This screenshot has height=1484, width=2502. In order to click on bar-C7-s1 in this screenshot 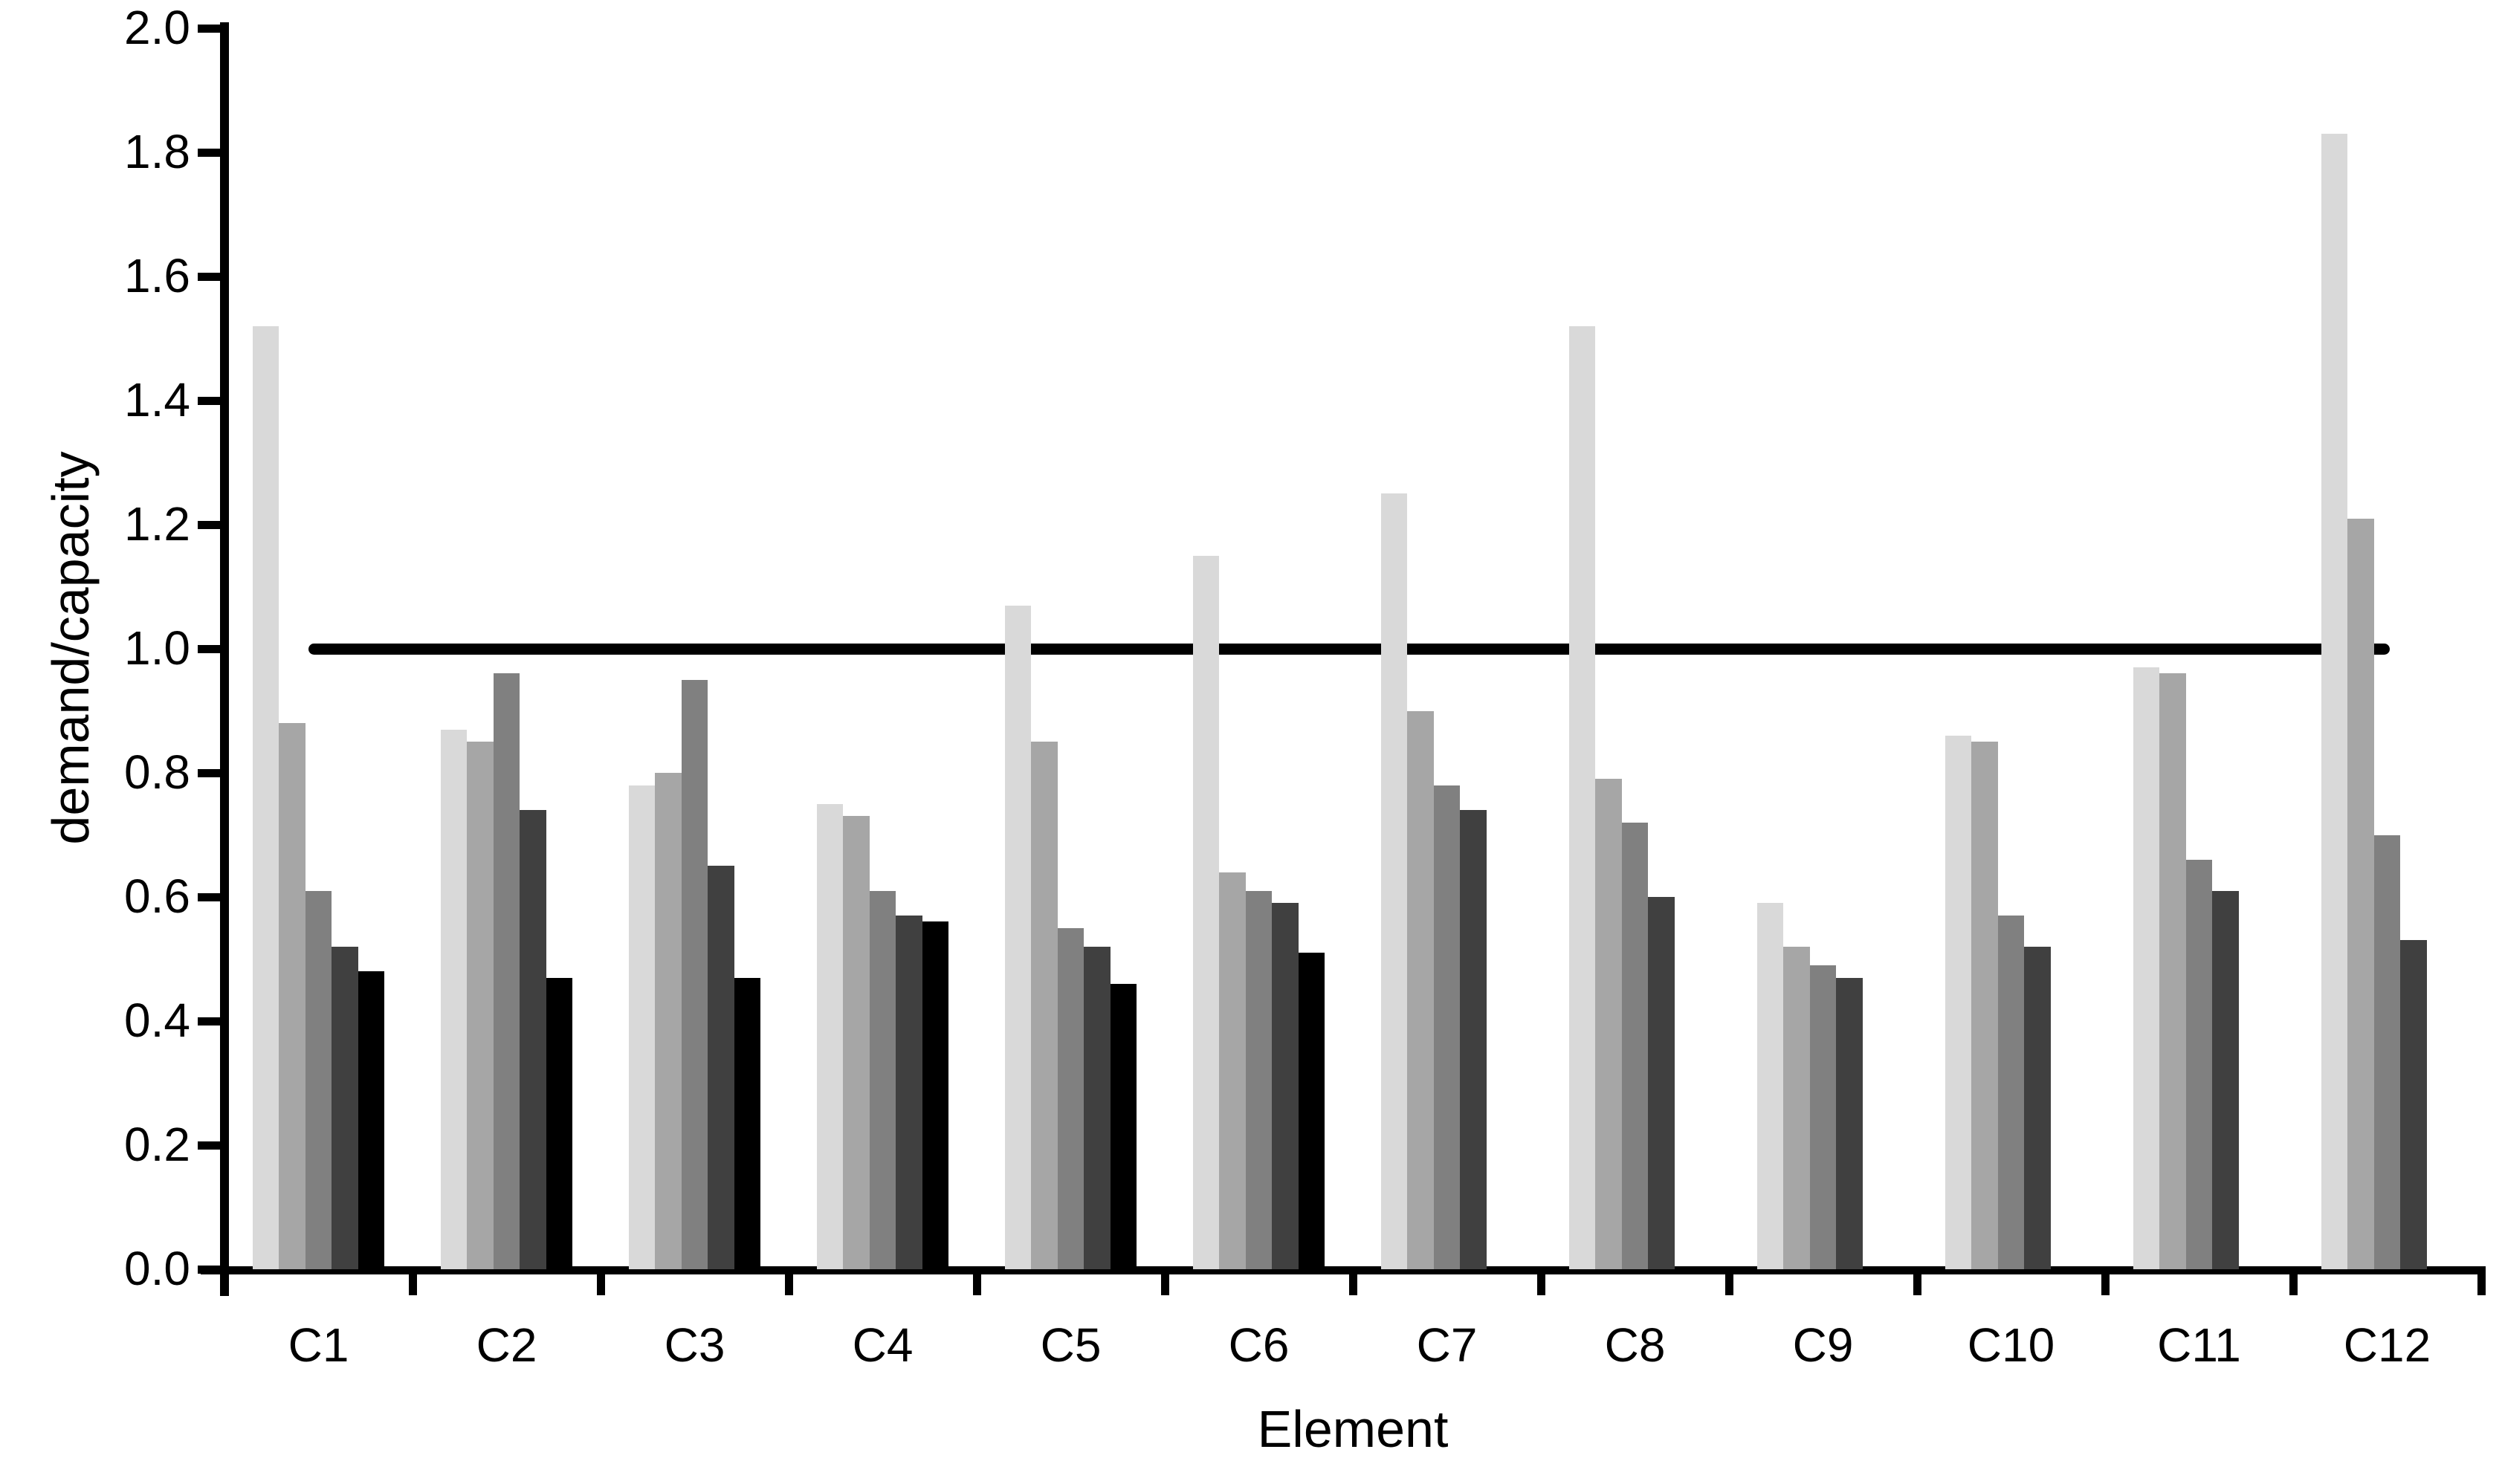, I will do `click(1394, 881)`.